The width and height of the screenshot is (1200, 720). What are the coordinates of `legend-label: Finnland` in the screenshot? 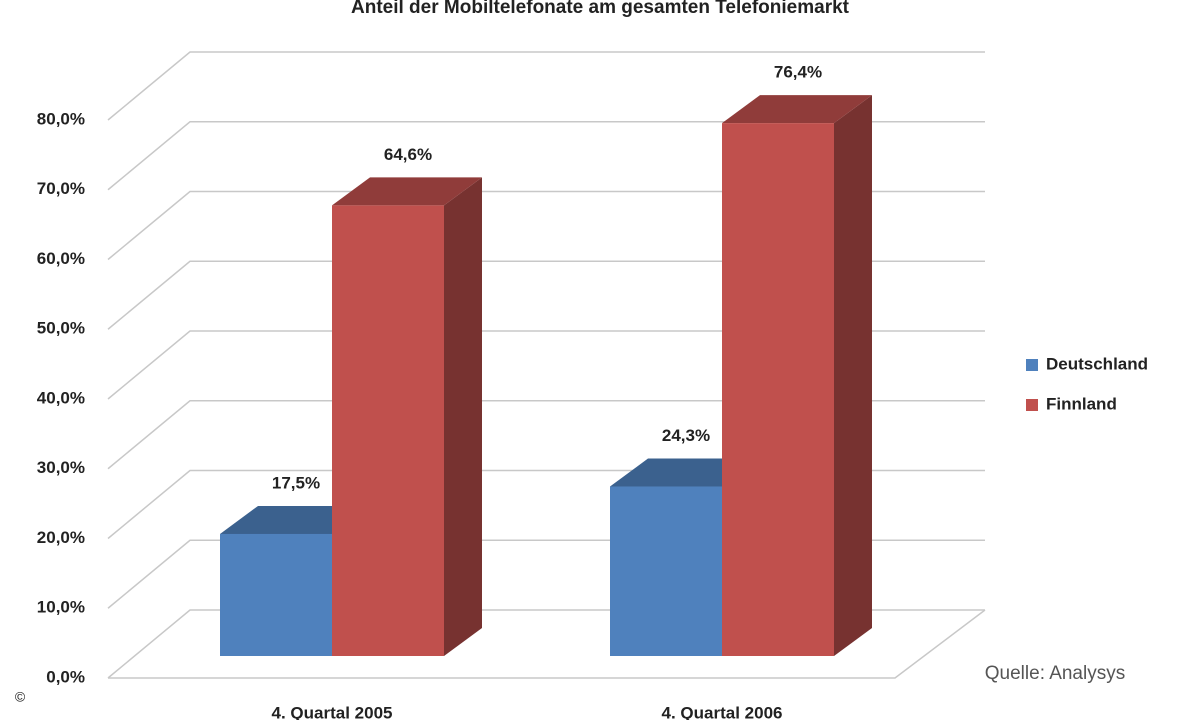 It's located at (1081, 403).